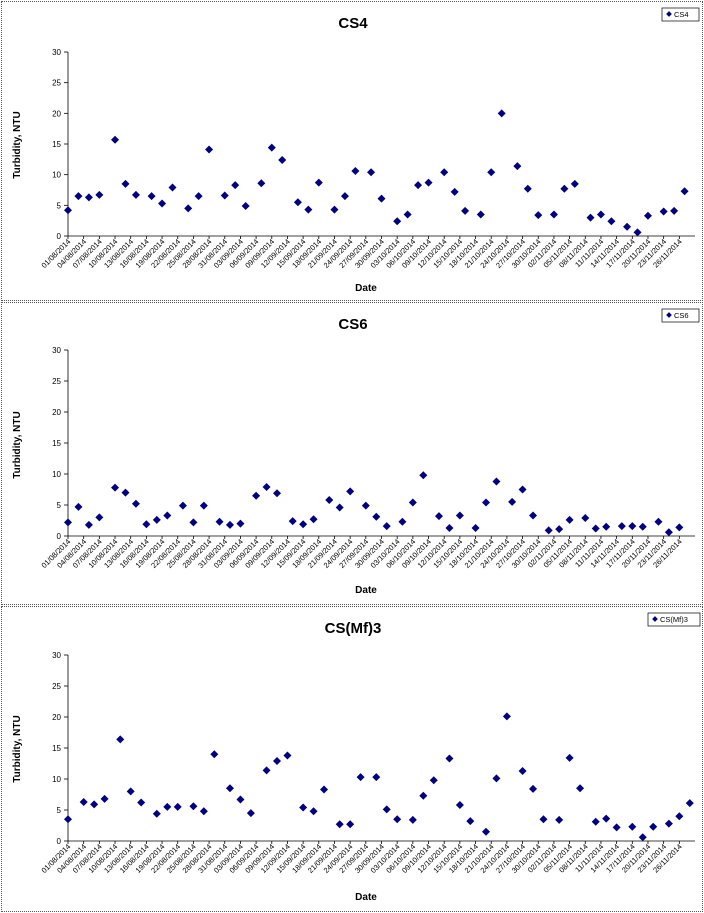  What do you see at coordinates (674, 619) in the screenshot?
I see `legend: CS(Mf)3` at bounding box center [674, 619].